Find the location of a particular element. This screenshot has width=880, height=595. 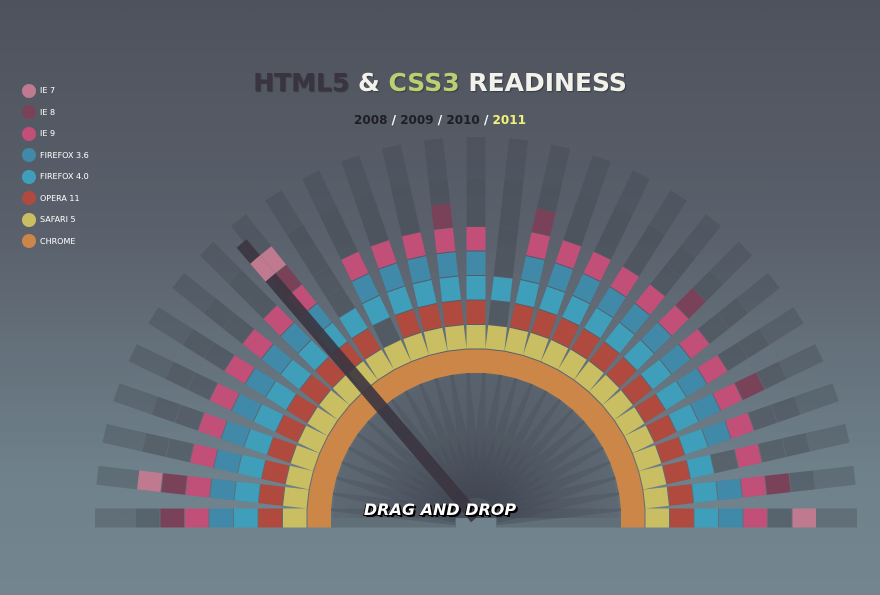

drag-and-drop-hint: DRAG AND DROP is located at coordinates (440, 509).